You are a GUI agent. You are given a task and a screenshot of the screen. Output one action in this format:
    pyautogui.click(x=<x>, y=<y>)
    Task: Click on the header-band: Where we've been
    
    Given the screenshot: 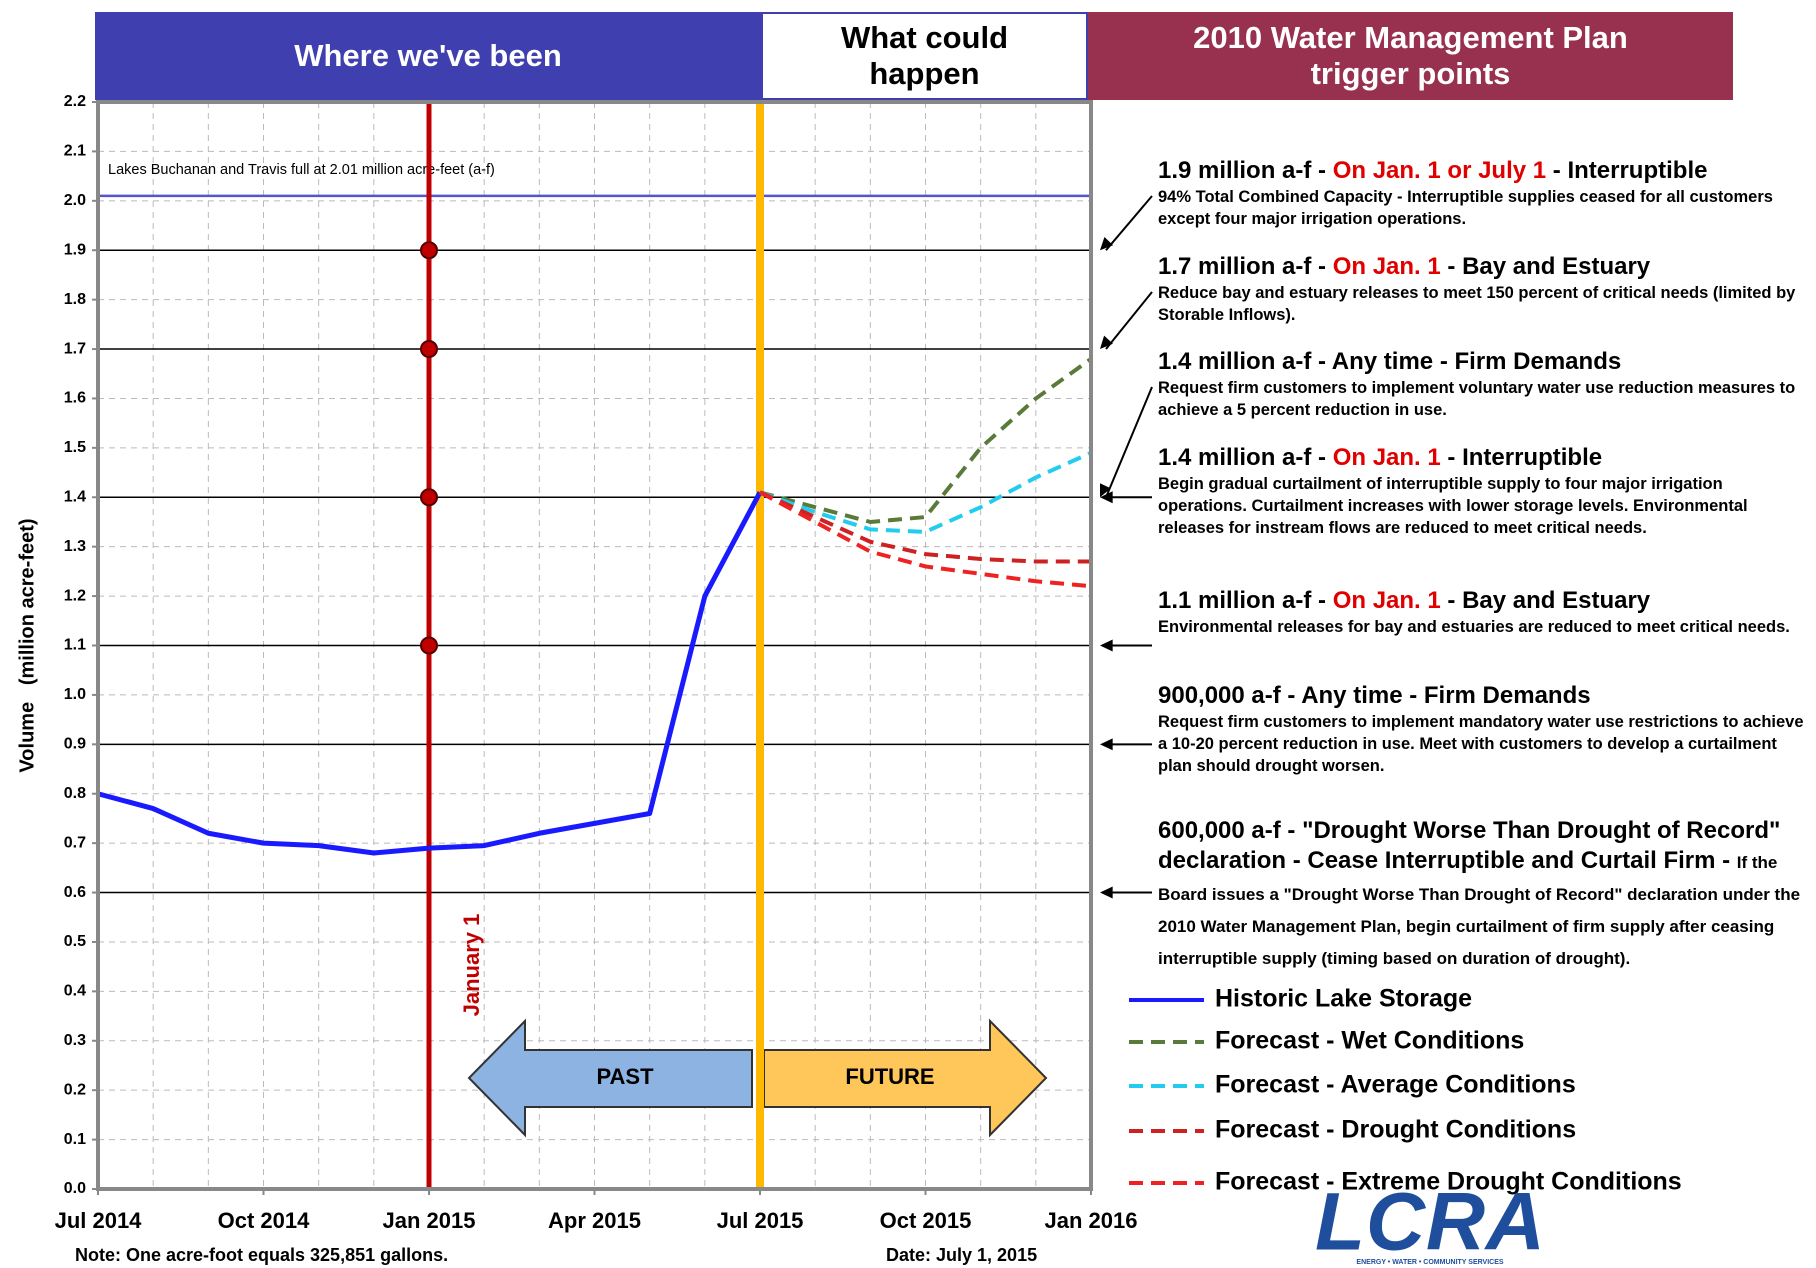 What is the action you would take?
    pyautogui.click(x=428, y=56)
    